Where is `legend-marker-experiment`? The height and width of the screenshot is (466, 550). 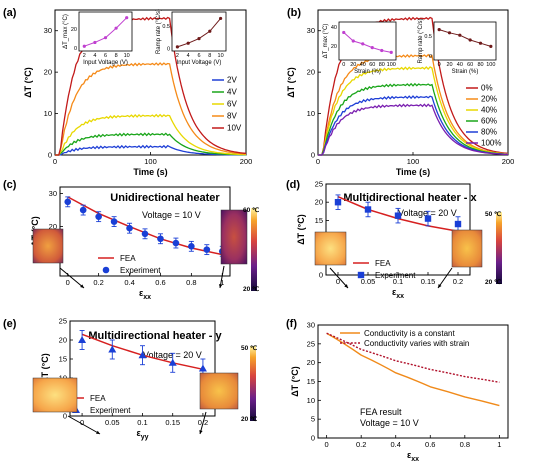 legend-marker-experiment is located at coordinates (106, 270).